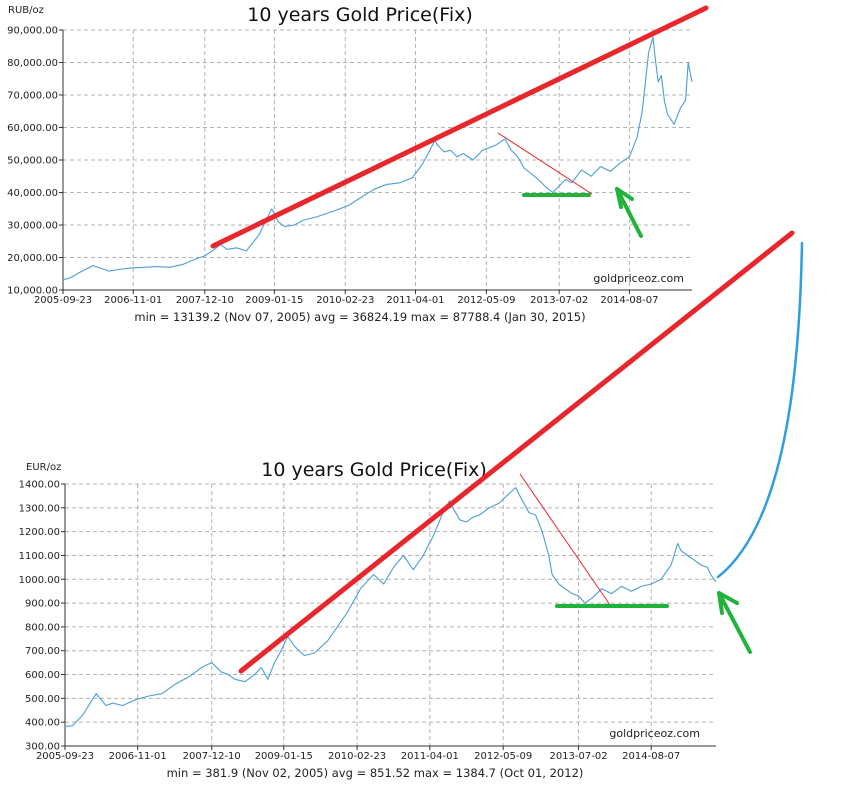 This screenshot has height=788, width=854. What do you see at coordinates (734, 622) in the screenshot?
I see `eur-arrow-green` at bounding box center [734, 622].